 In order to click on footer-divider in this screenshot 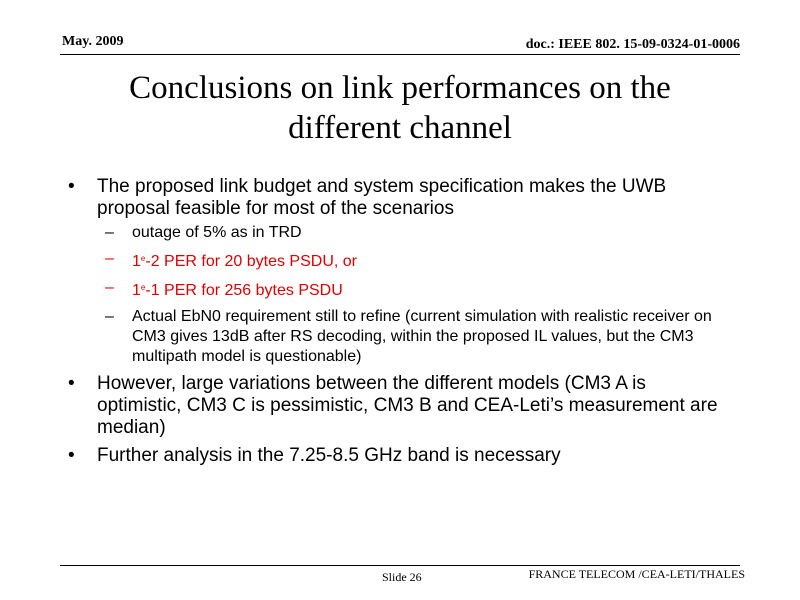, I will do `click(400, 565)`.